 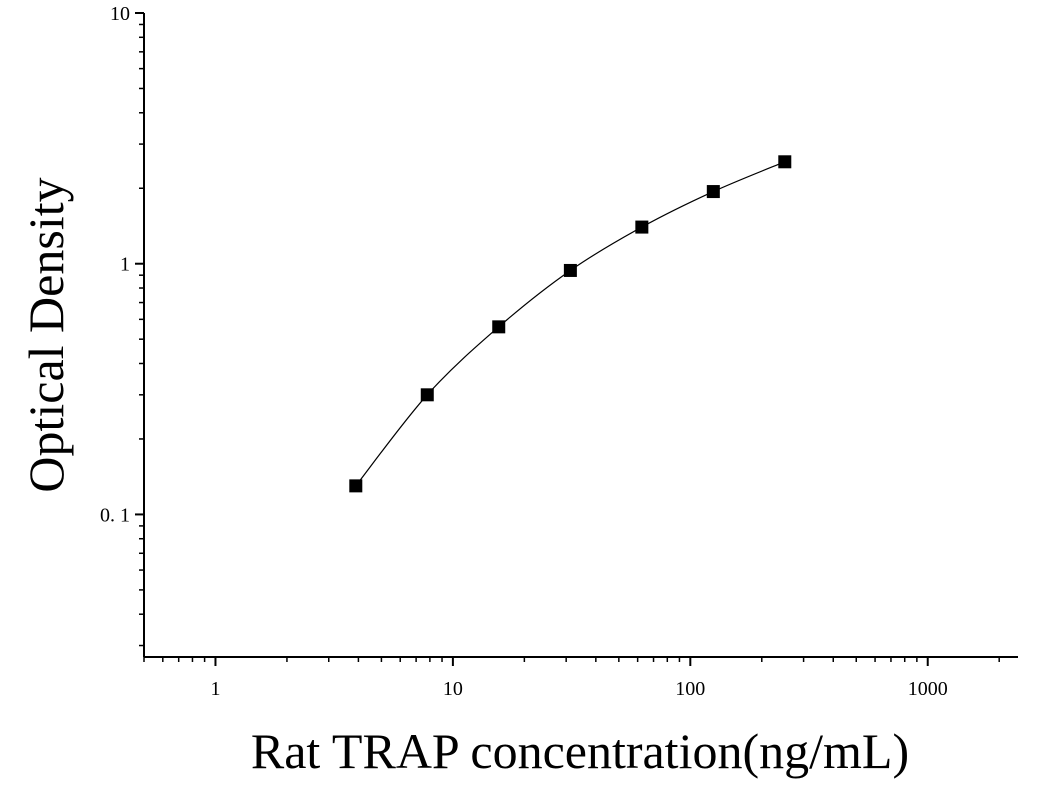 What do you see at coordinates (120, 14) in the screenshot?
I see `y-tick-label: 10` at bounding box center [120, 14].